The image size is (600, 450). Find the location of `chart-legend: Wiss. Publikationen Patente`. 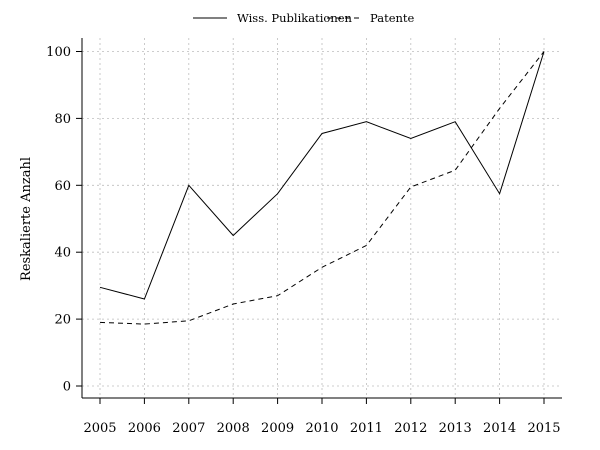

chart-legend: Wiss. Publikationen Patente is located at coordinates (304, 18).